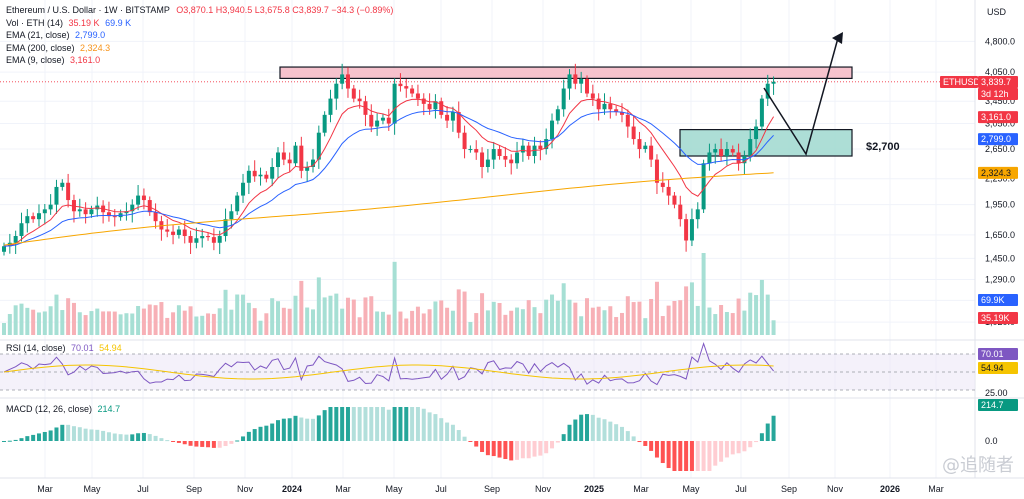 Image resolution: width=1024 pixels, height=499 pixels. What do you see at coordinates (835, 489) in the screenshot?
I see `time-tick-label: Nov` at bounding box center [835, 489].